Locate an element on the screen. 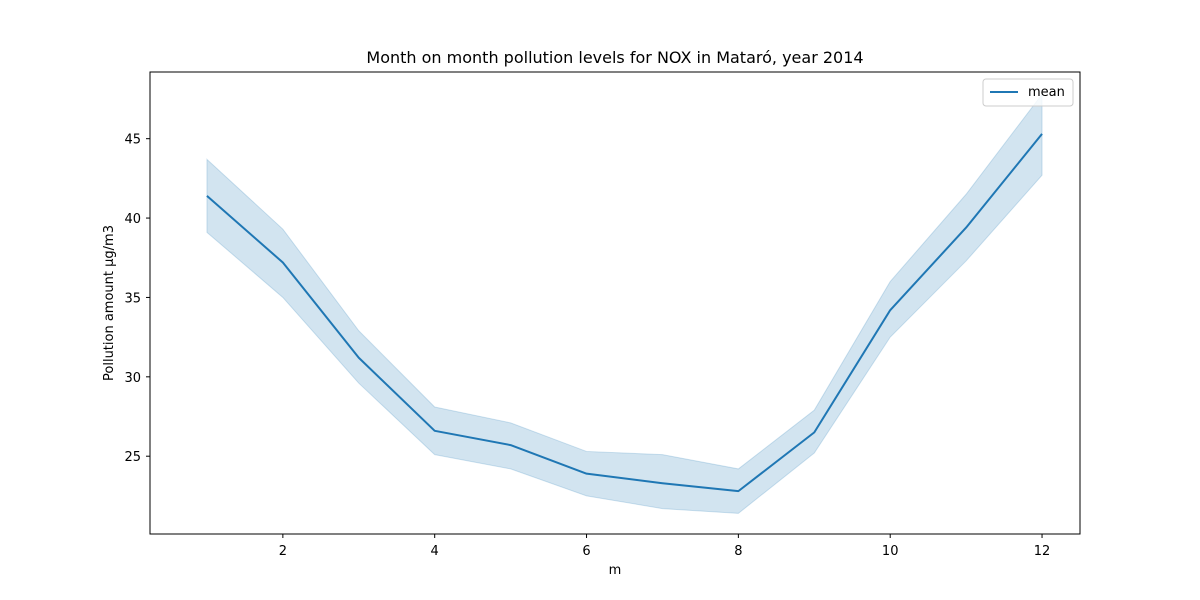  y-axis-label: Pollution amount µg/m3 is located at coordinates (109, 303).